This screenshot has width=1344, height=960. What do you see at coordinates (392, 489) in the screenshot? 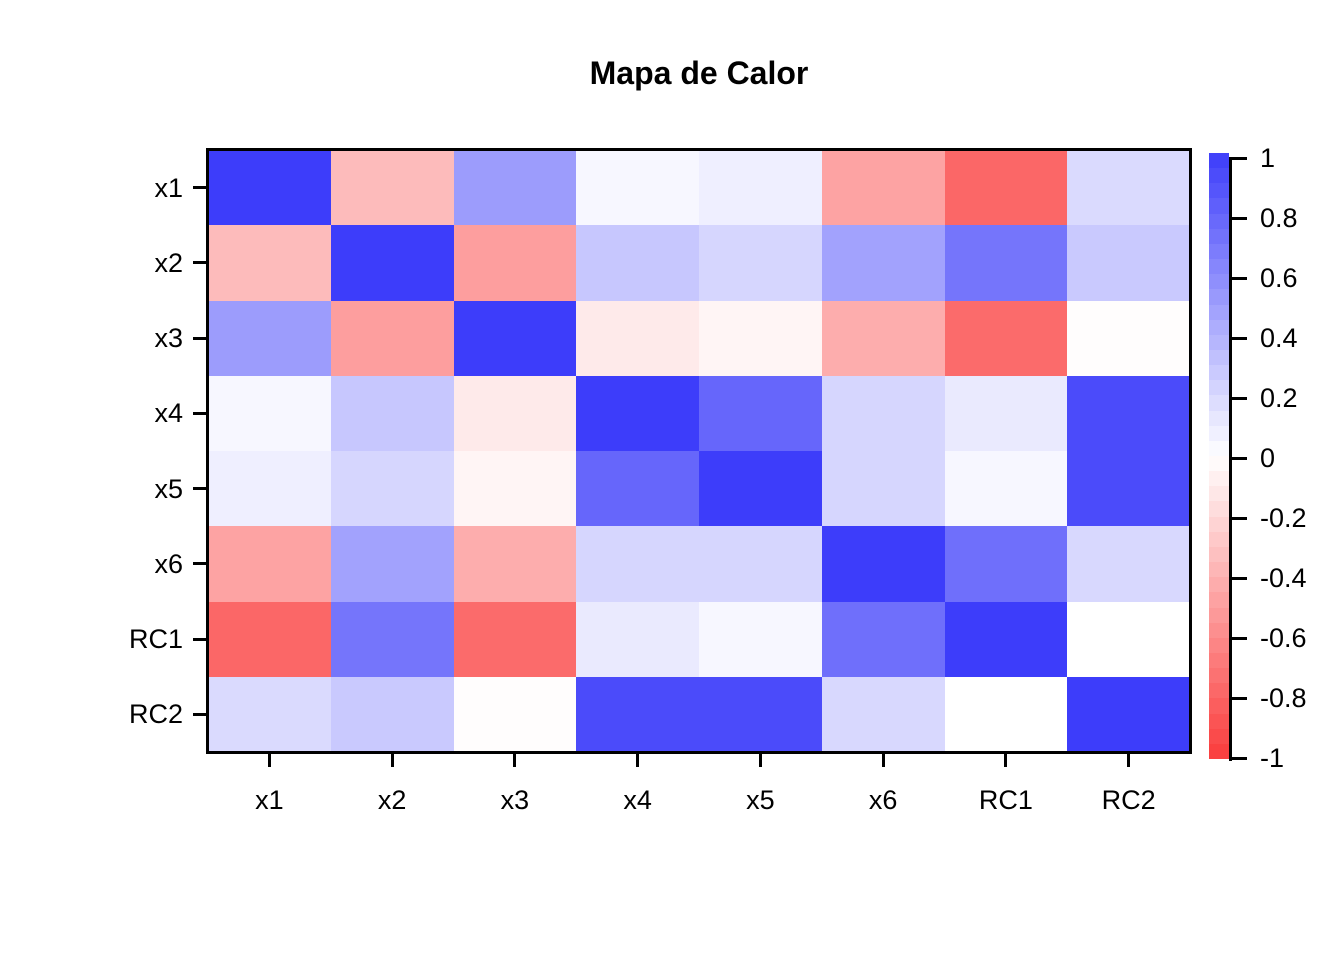
I see `heatmap-cell-x5-x2` at bounding box center [392, 489].